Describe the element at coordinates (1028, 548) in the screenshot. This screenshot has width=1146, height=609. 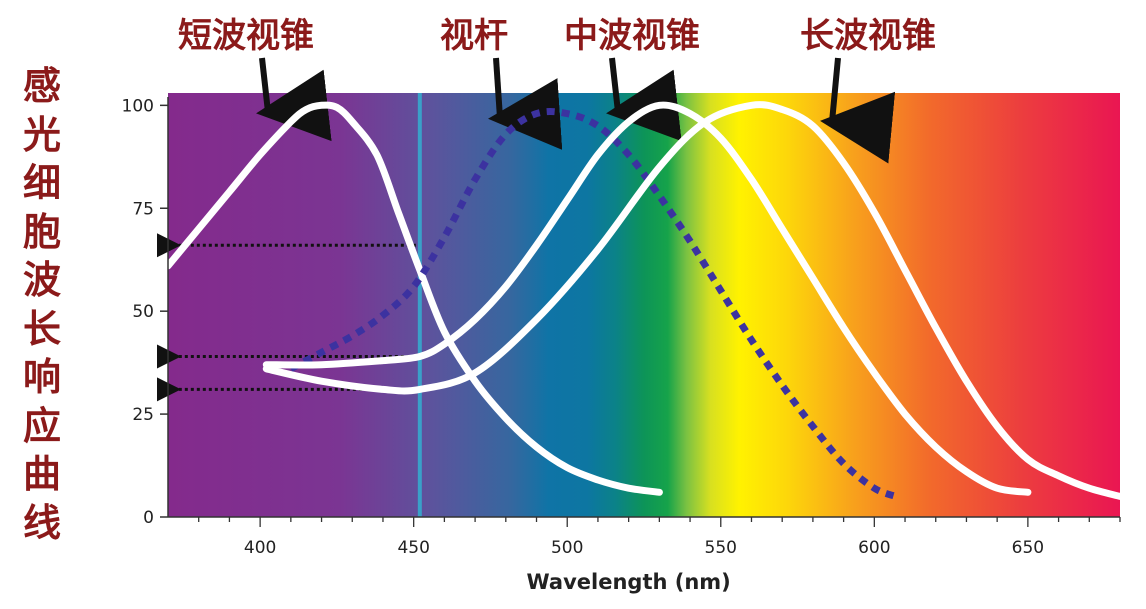
I see `x-tick-label: 650` at that location.